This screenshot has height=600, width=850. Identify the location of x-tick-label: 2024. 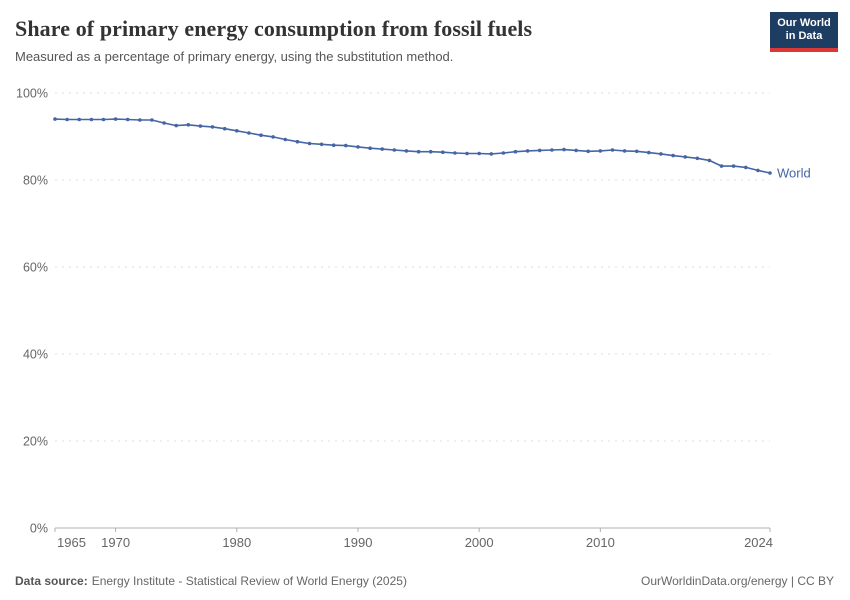
(758, 542).